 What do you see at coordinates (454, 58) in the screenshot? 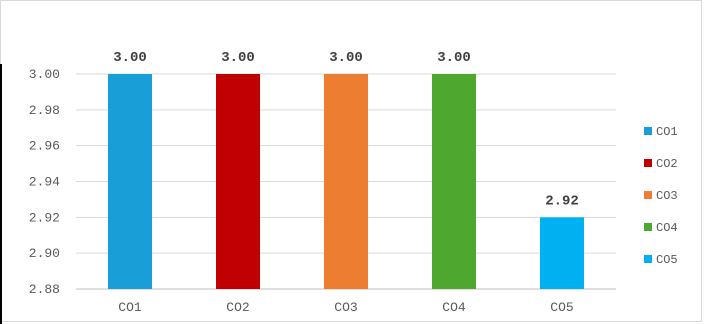
I see `data-label-co4: 3.00` at bounding box center [454, 58].